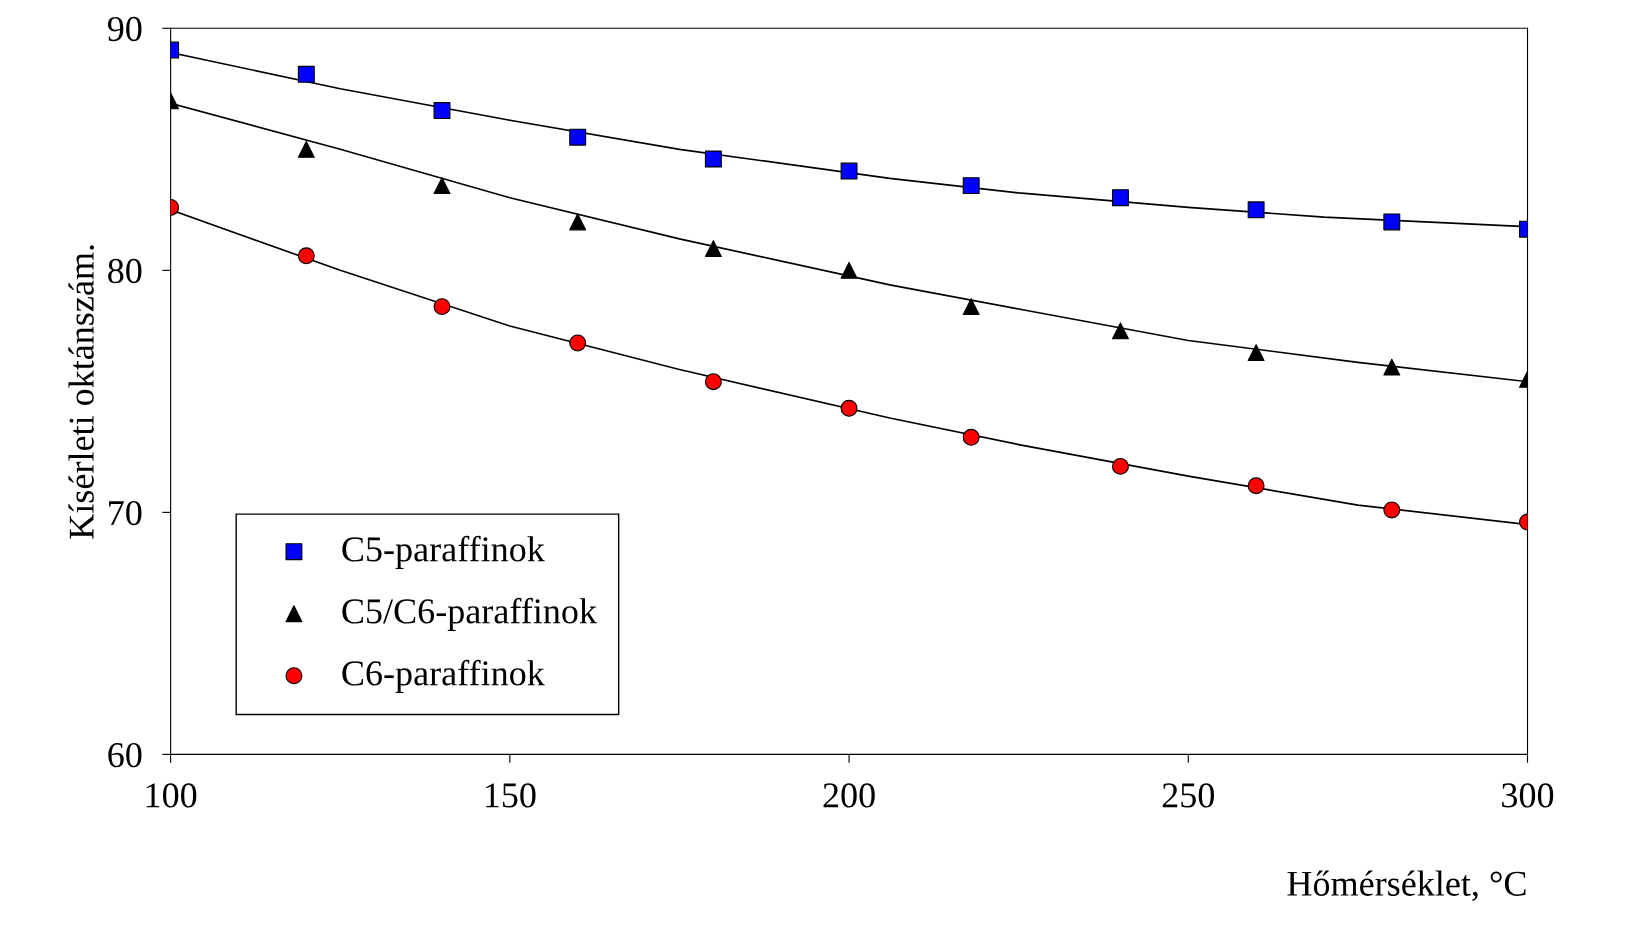 This screenshot has height=943, width=1625. I want to click on x-tick-label: 250, so click(1188, 795).